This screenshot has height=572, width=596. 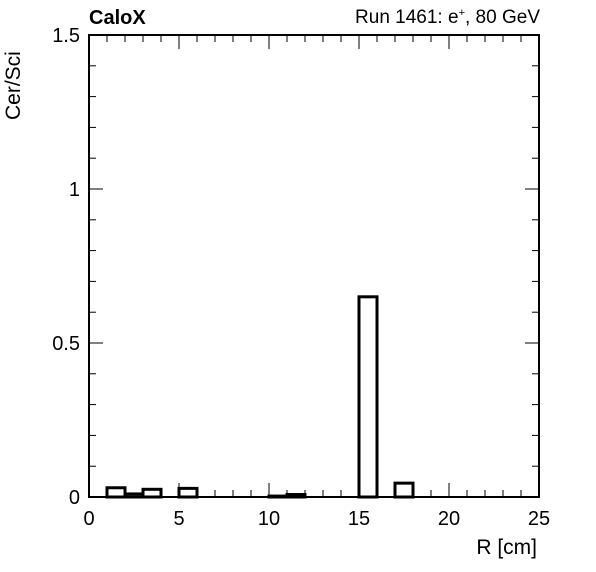 What do you see at coordinates (117, 18) in the screenshot?
I see `chart-title: CaloX` at bounding box center [117, 18].